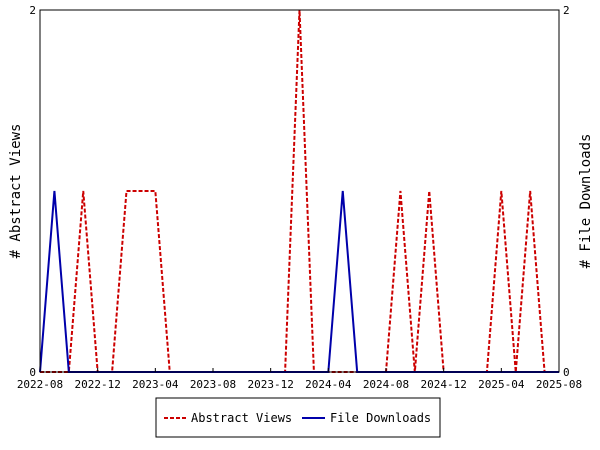 The width and height of the screenshot is (600, 450). What do you see at coordinates (40, 384) in the screenshot?
I see `x-tick-label: 2022-08` at bounding box center [40, 384].